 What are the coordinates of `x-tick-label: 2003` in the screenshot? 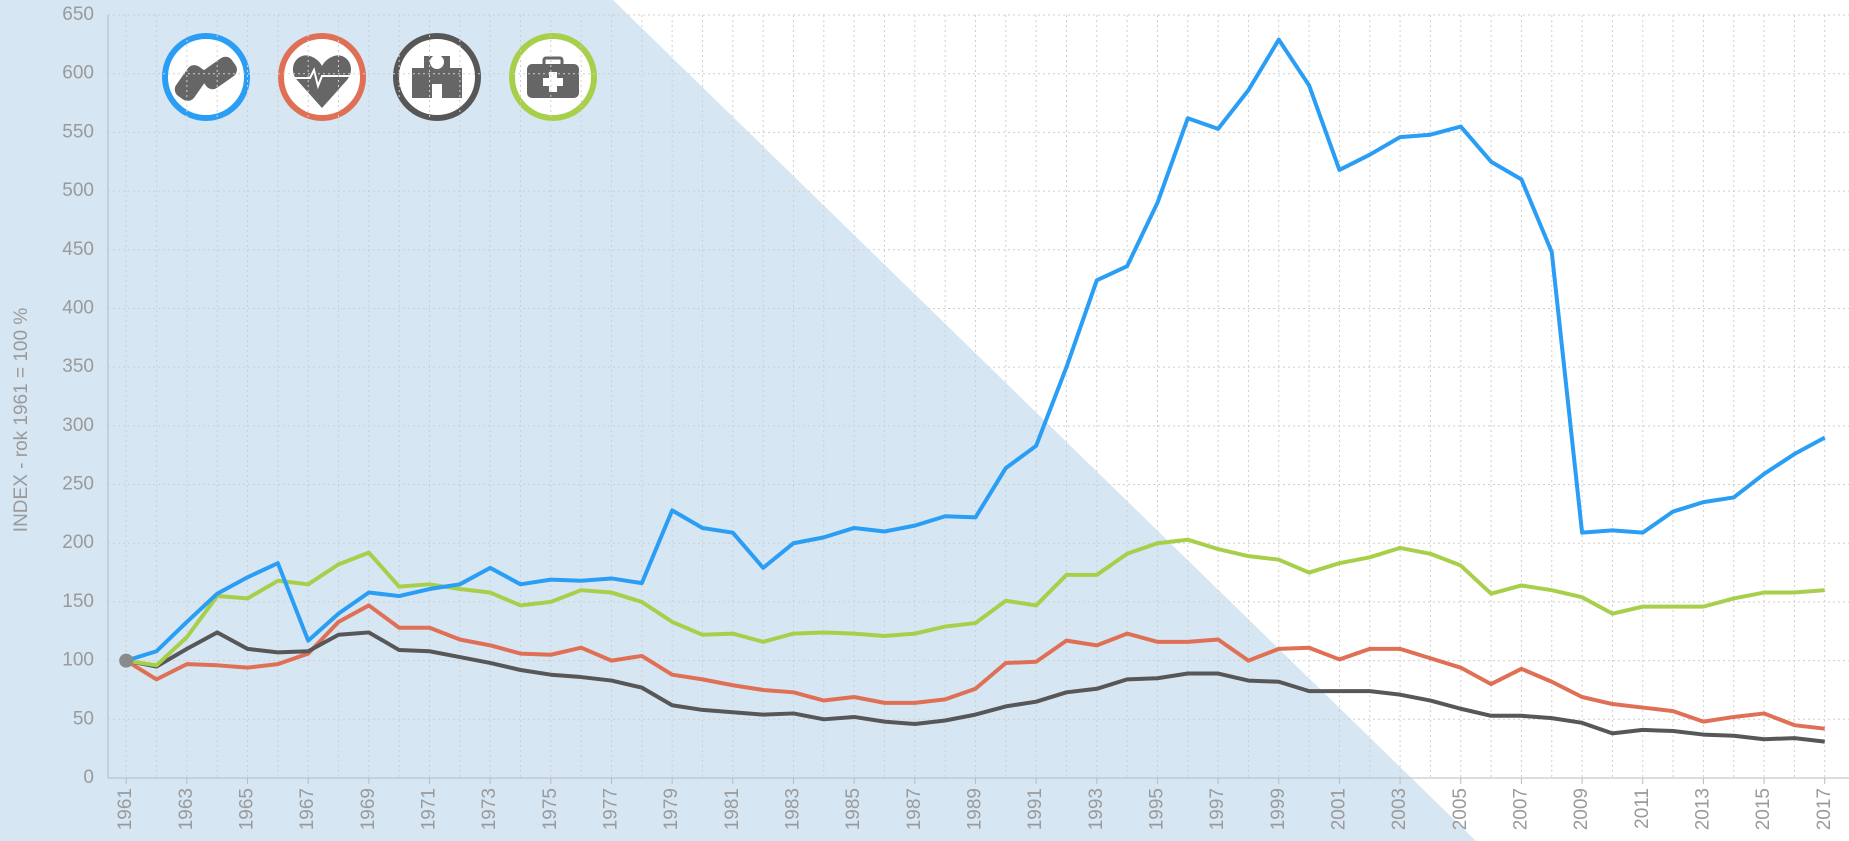 It's located at (1399, 809).